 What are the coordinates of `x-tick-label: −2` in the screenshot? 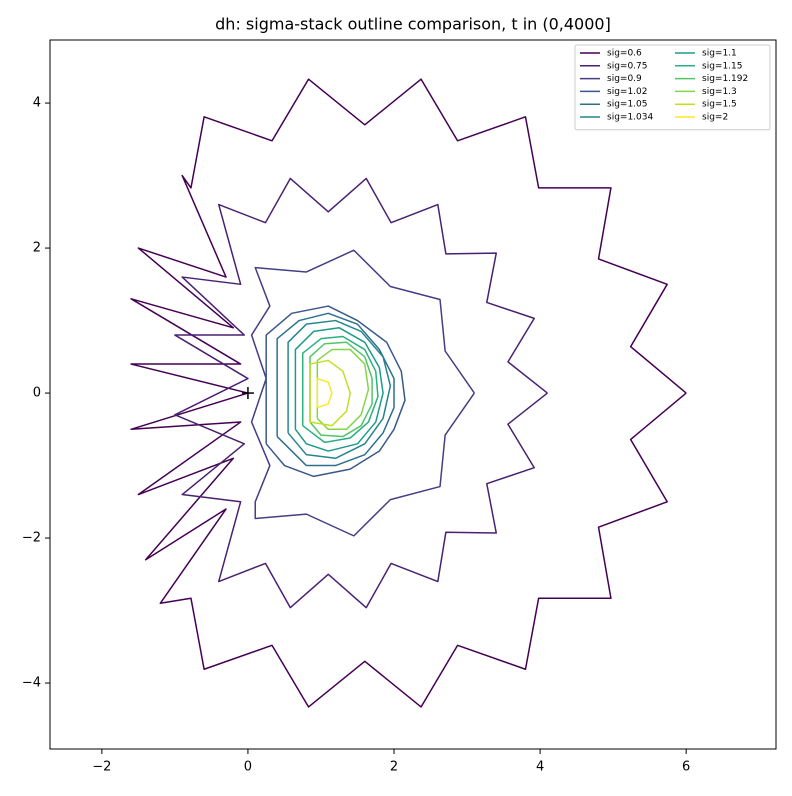 It's located at (101, 767).